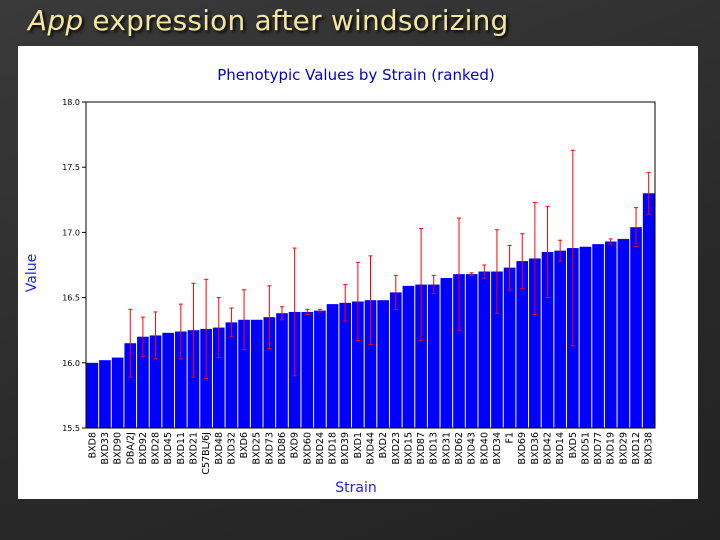  What do you see at coordinates (257, 448) in the screenshot?
I see `x-tick-label: BXD25` at bounding box center [257, 448].